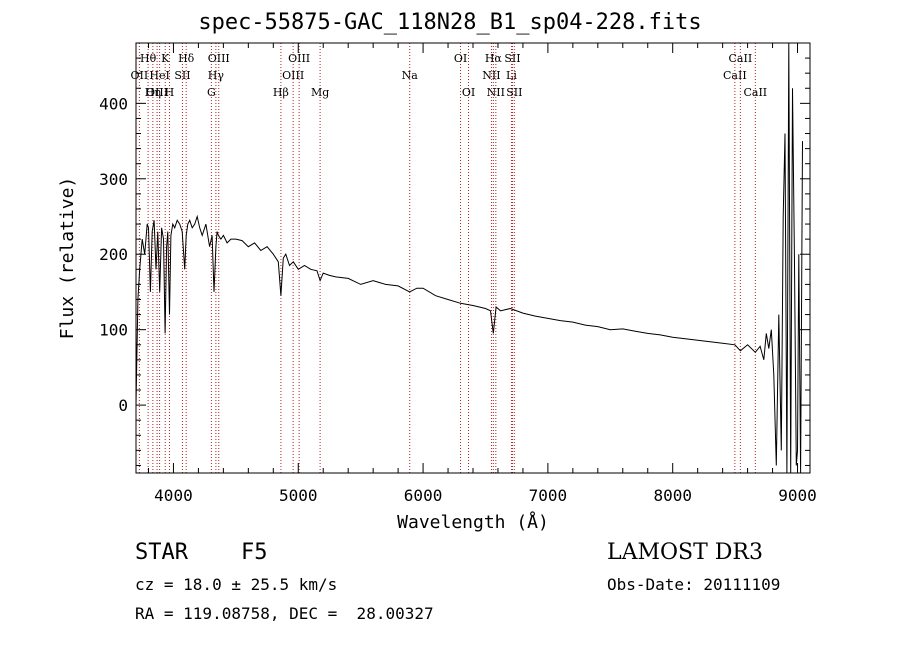 This screenshot has width=900, height=649. I want to click on coordinates-label: RA = 119.08758, DEC = 28.00327, so click(284, 613).